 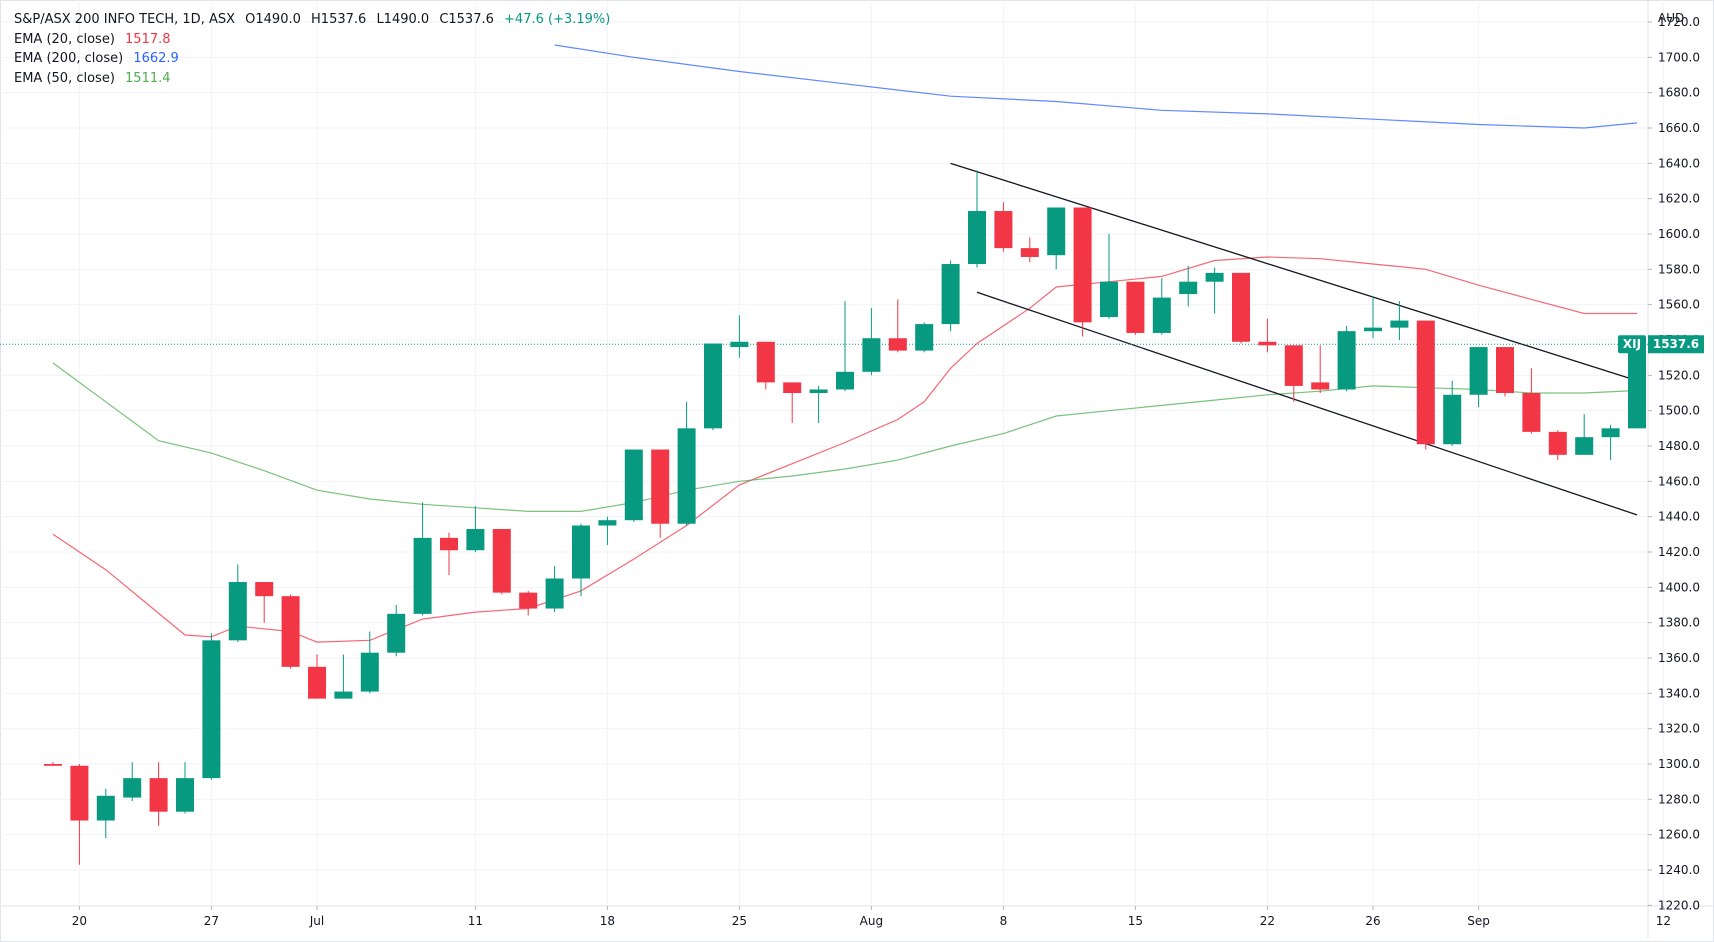 I want to click on price-tick-label: 1340.0, so click(x=1679, y=693).